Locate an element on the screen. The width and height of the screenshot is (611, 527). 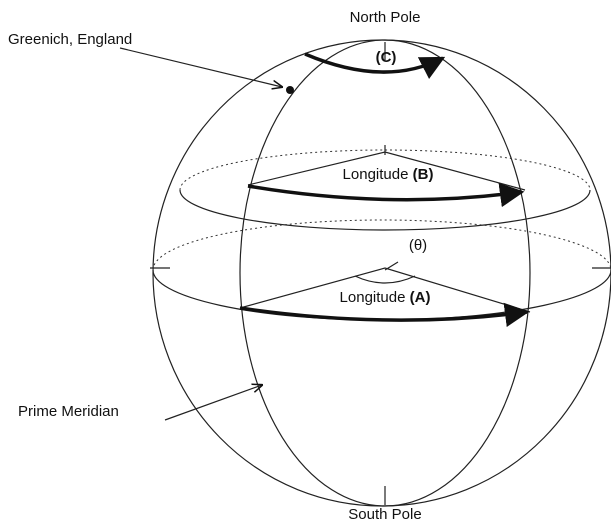
longitude-a-label: Longitude (A) is located at coordinates (385, 297).